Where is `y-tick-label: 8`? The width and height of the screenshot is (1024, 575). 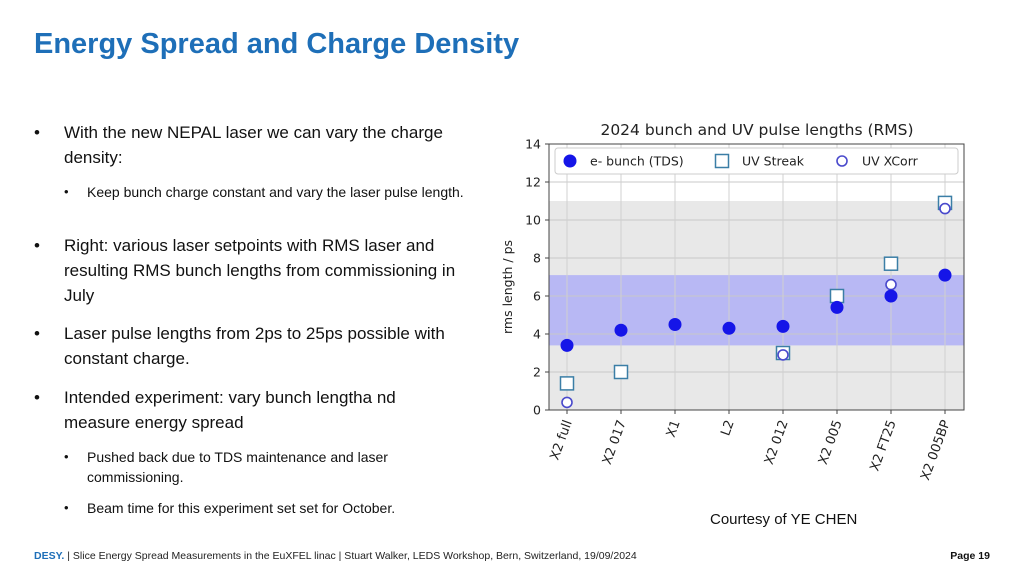
y-tick-label: 8 is located at coordinates (537, 258).